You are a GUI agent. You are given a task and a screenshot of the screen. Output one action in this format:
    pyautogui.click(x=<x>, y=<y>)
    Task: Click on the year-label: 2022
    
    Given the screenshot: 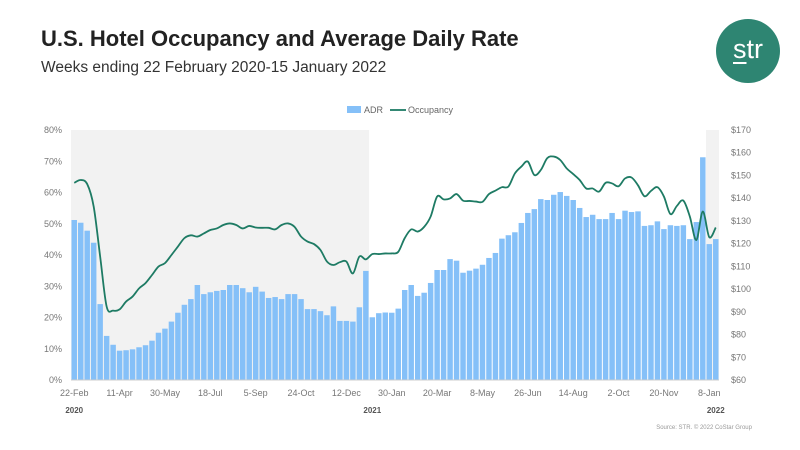 What is the action you would take?
    pyautogui.click(x=716, y=410)
    